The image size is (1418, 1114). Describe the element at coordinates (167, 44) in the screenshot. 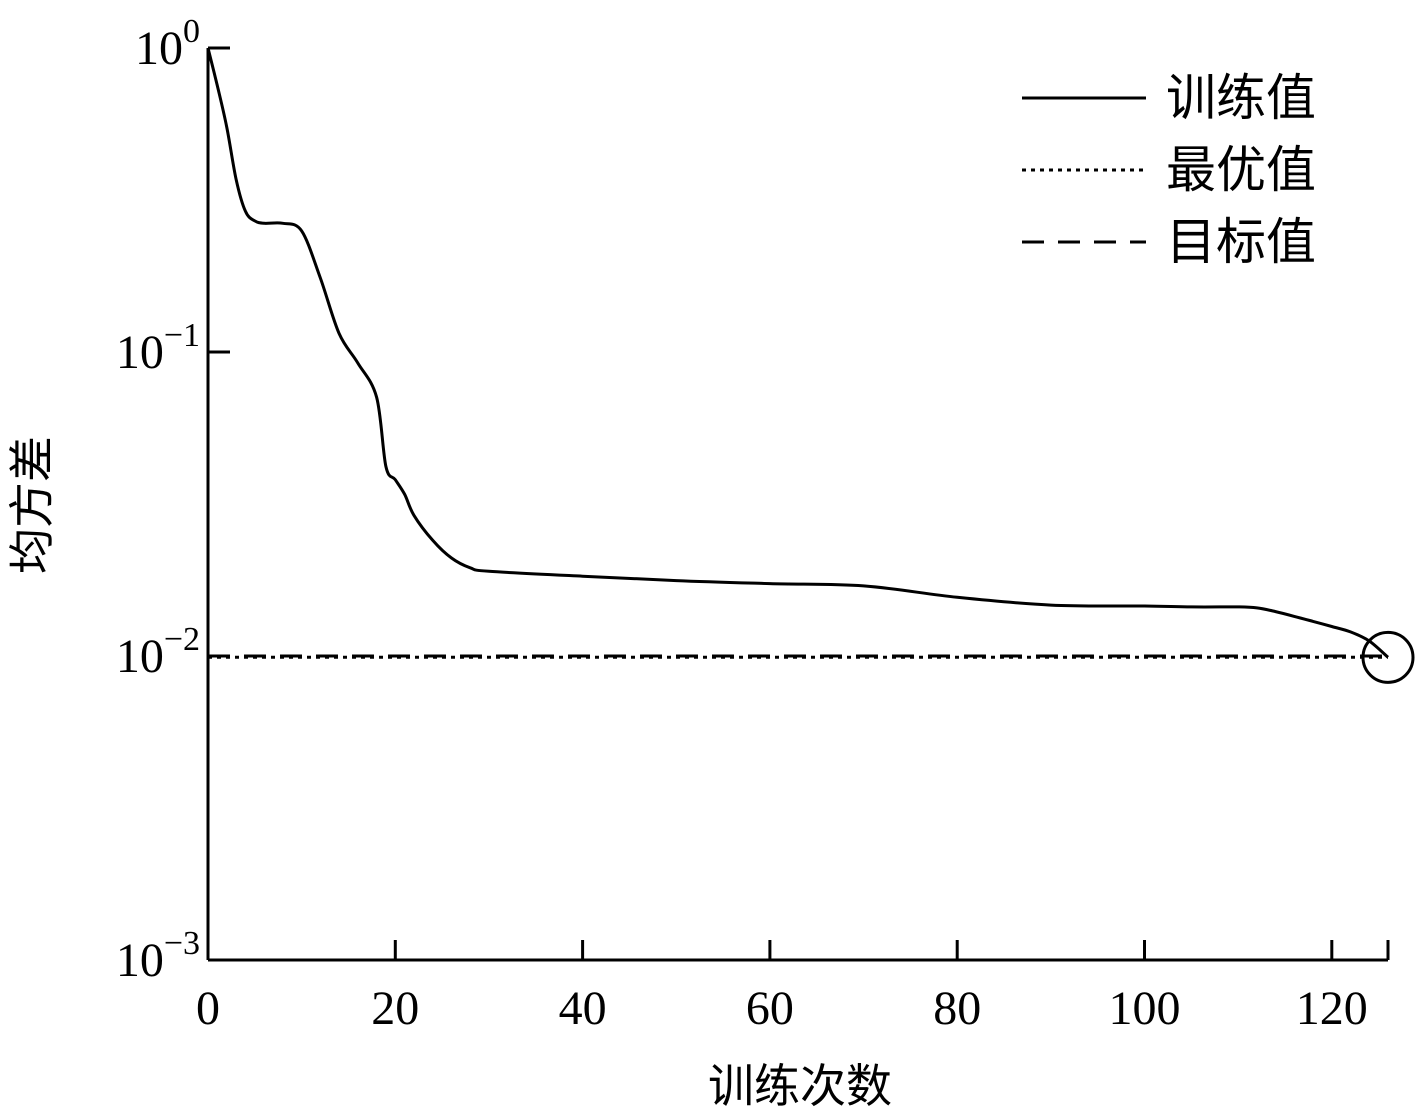

I see `y-tick-label: 10⁰` at that location.